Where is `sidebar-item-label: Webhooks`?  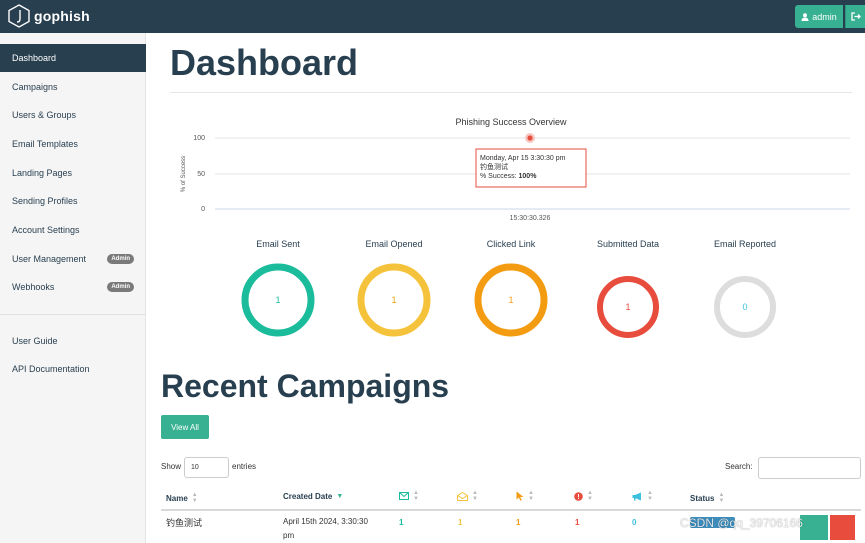
sidebar-item-label: Webhooks is located at coordinates (33, 287).